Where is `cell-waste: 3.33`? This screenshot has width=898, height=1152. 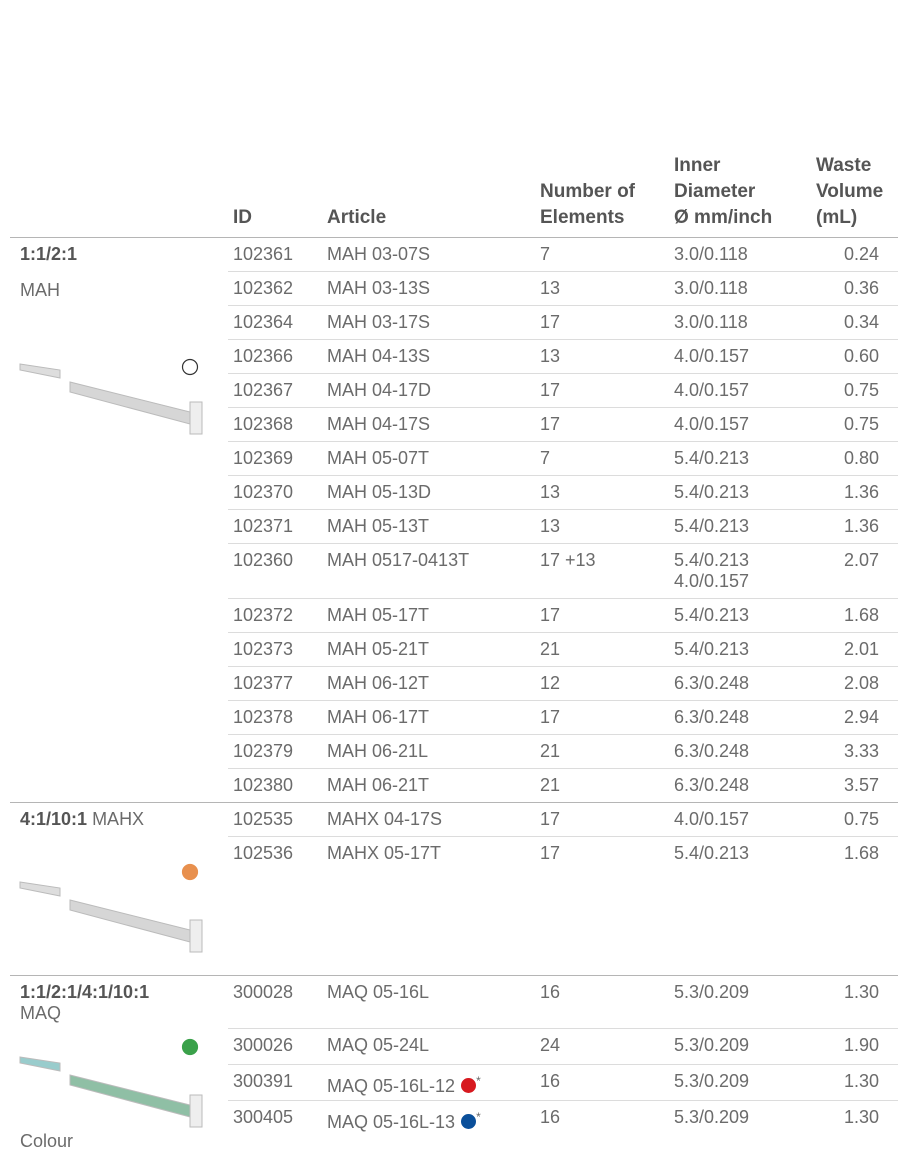
cell-waste: 3.33 is located at coordinates (861, 751).